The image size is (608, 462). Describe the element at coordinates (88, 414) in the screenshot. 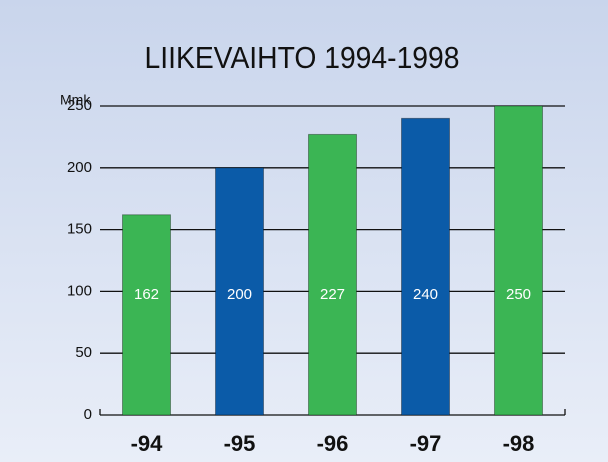

I see `y-tick-label: 0` at that location.